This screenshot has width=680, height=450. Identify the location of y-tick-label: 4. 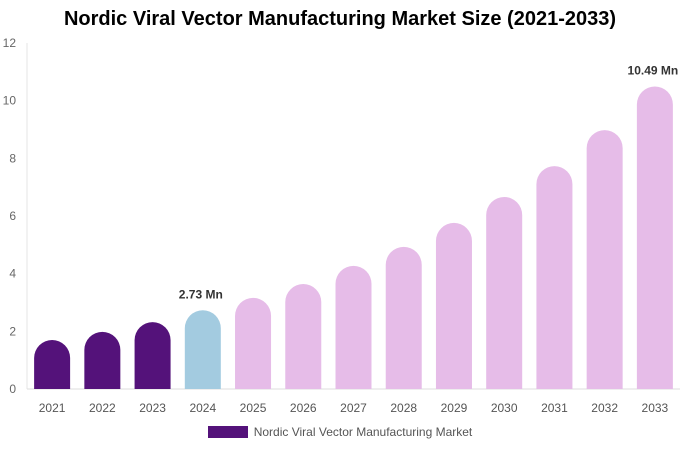
(12, 274).